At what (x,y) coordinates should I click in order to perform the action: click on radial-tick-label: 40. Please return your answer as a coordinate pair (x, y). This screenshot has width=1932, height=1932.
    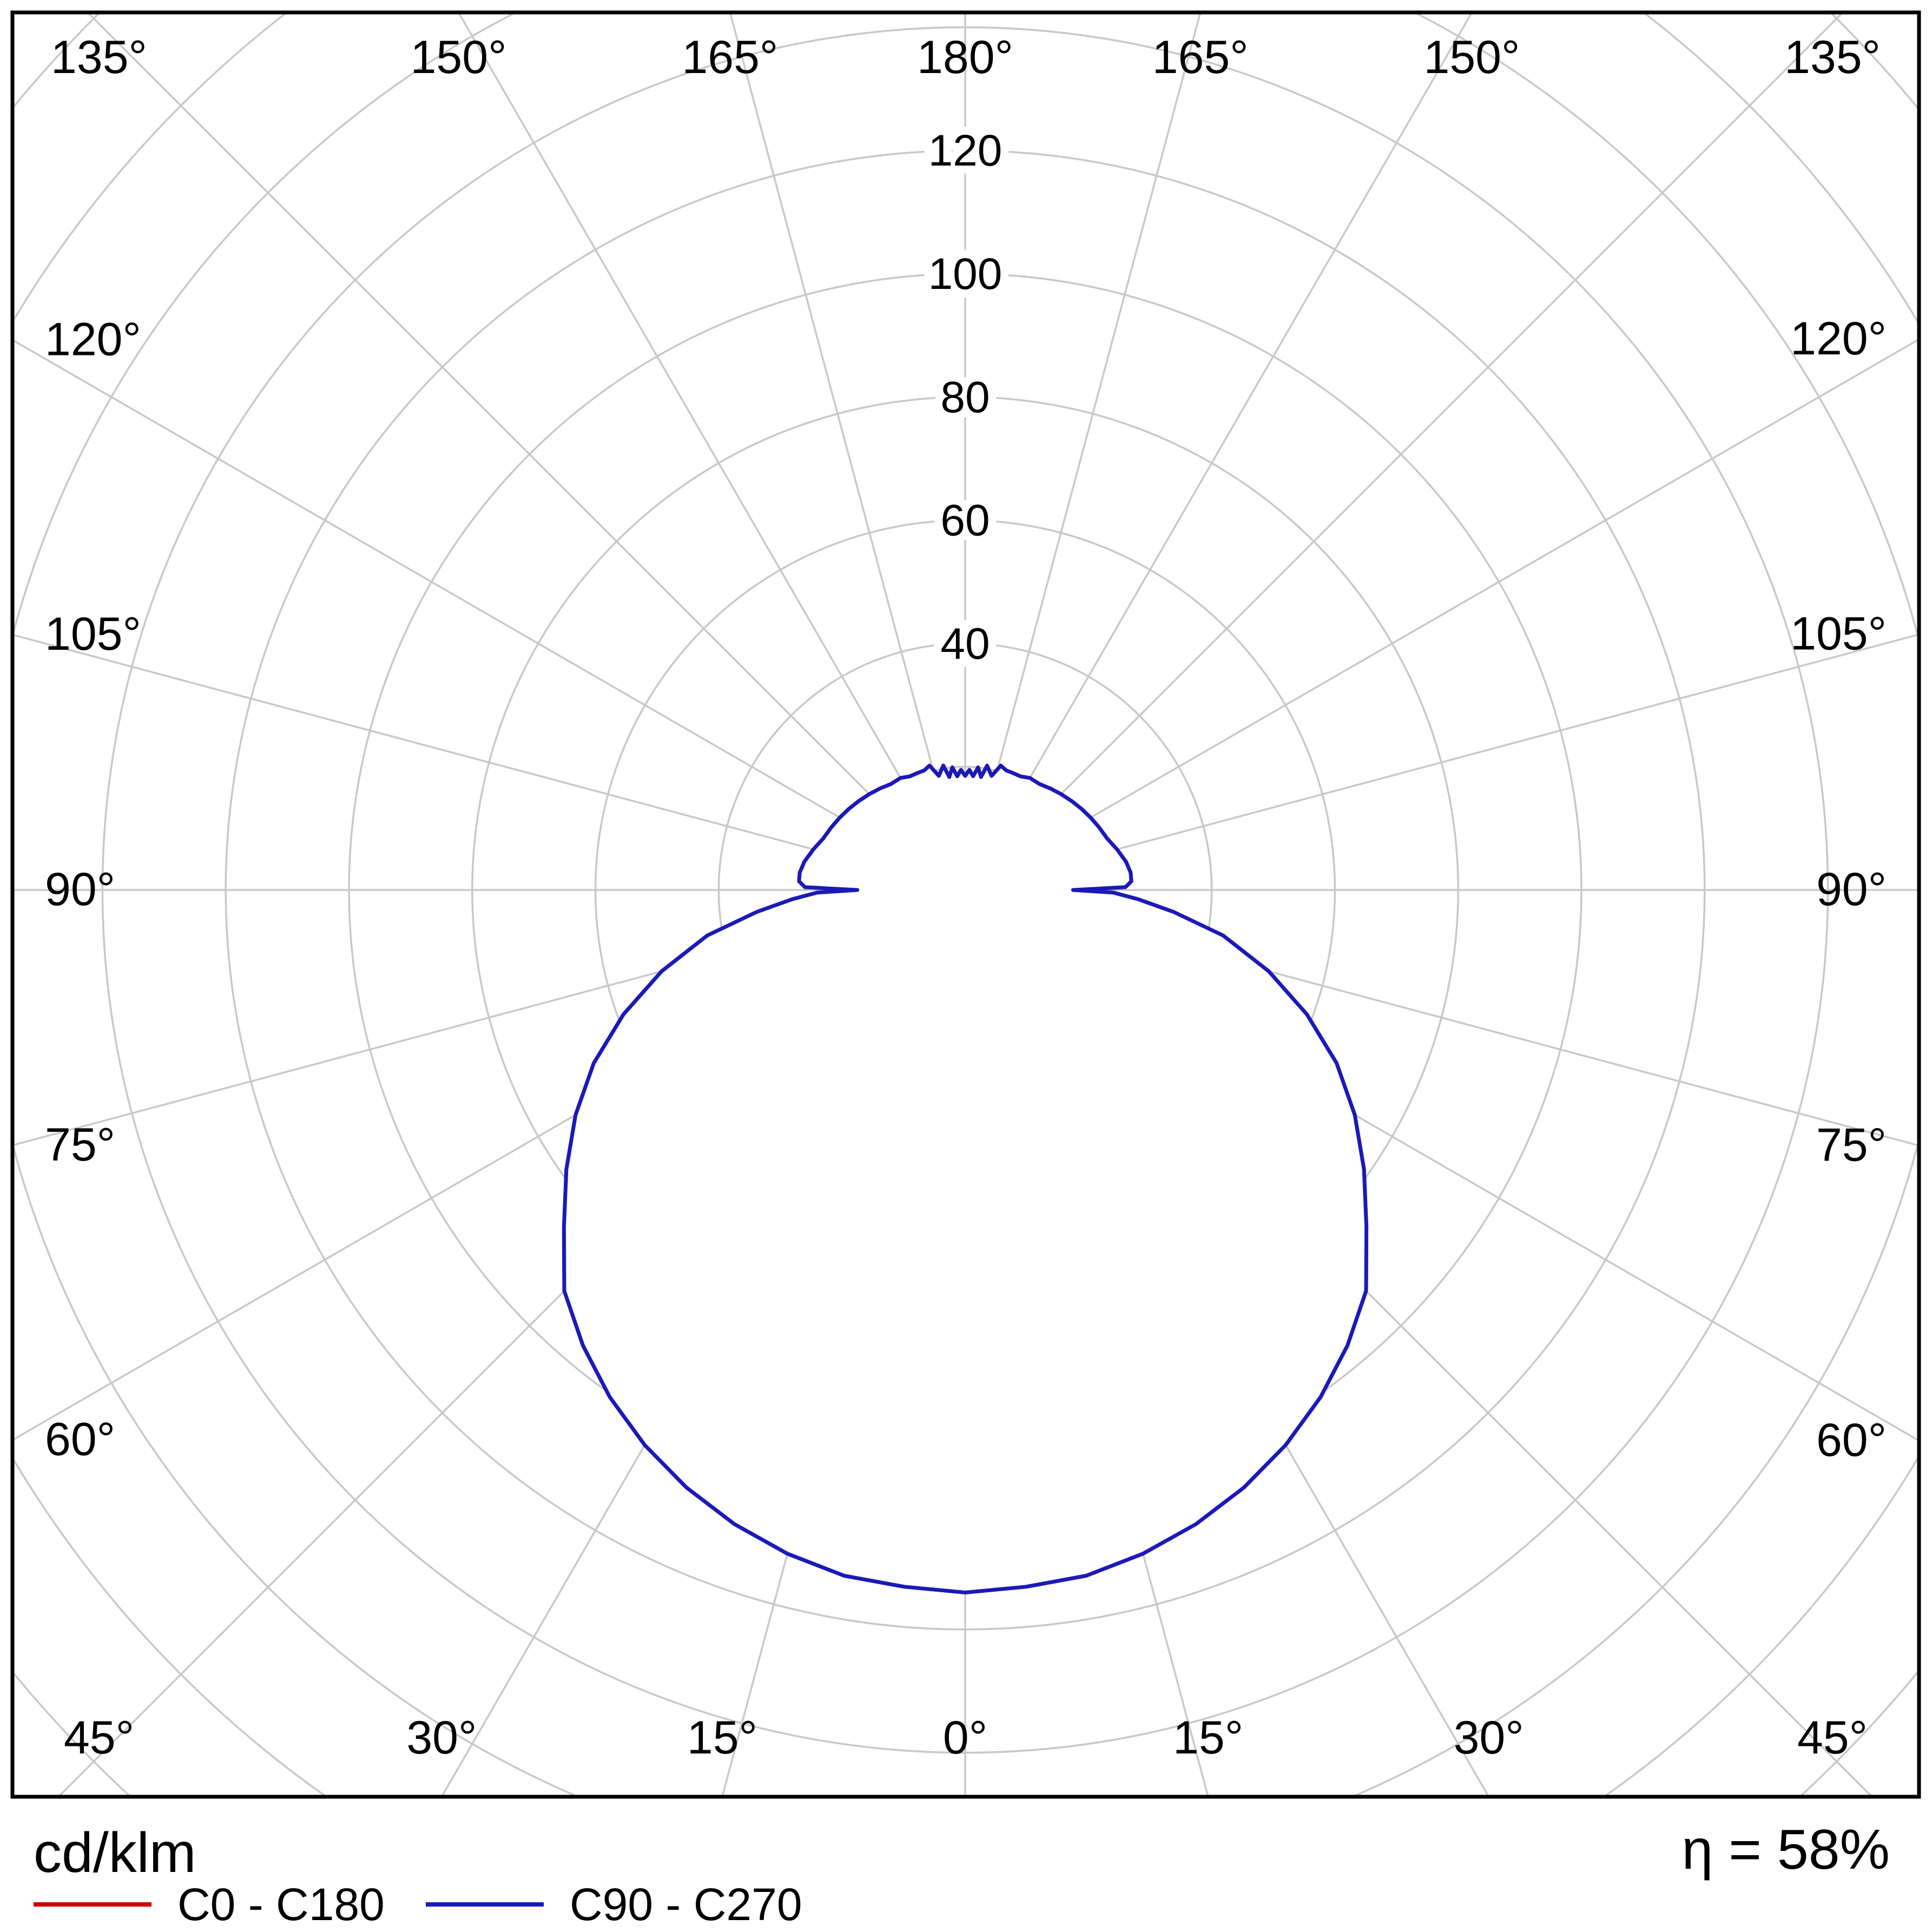
    Looking at the image, I should click on (965, 643).